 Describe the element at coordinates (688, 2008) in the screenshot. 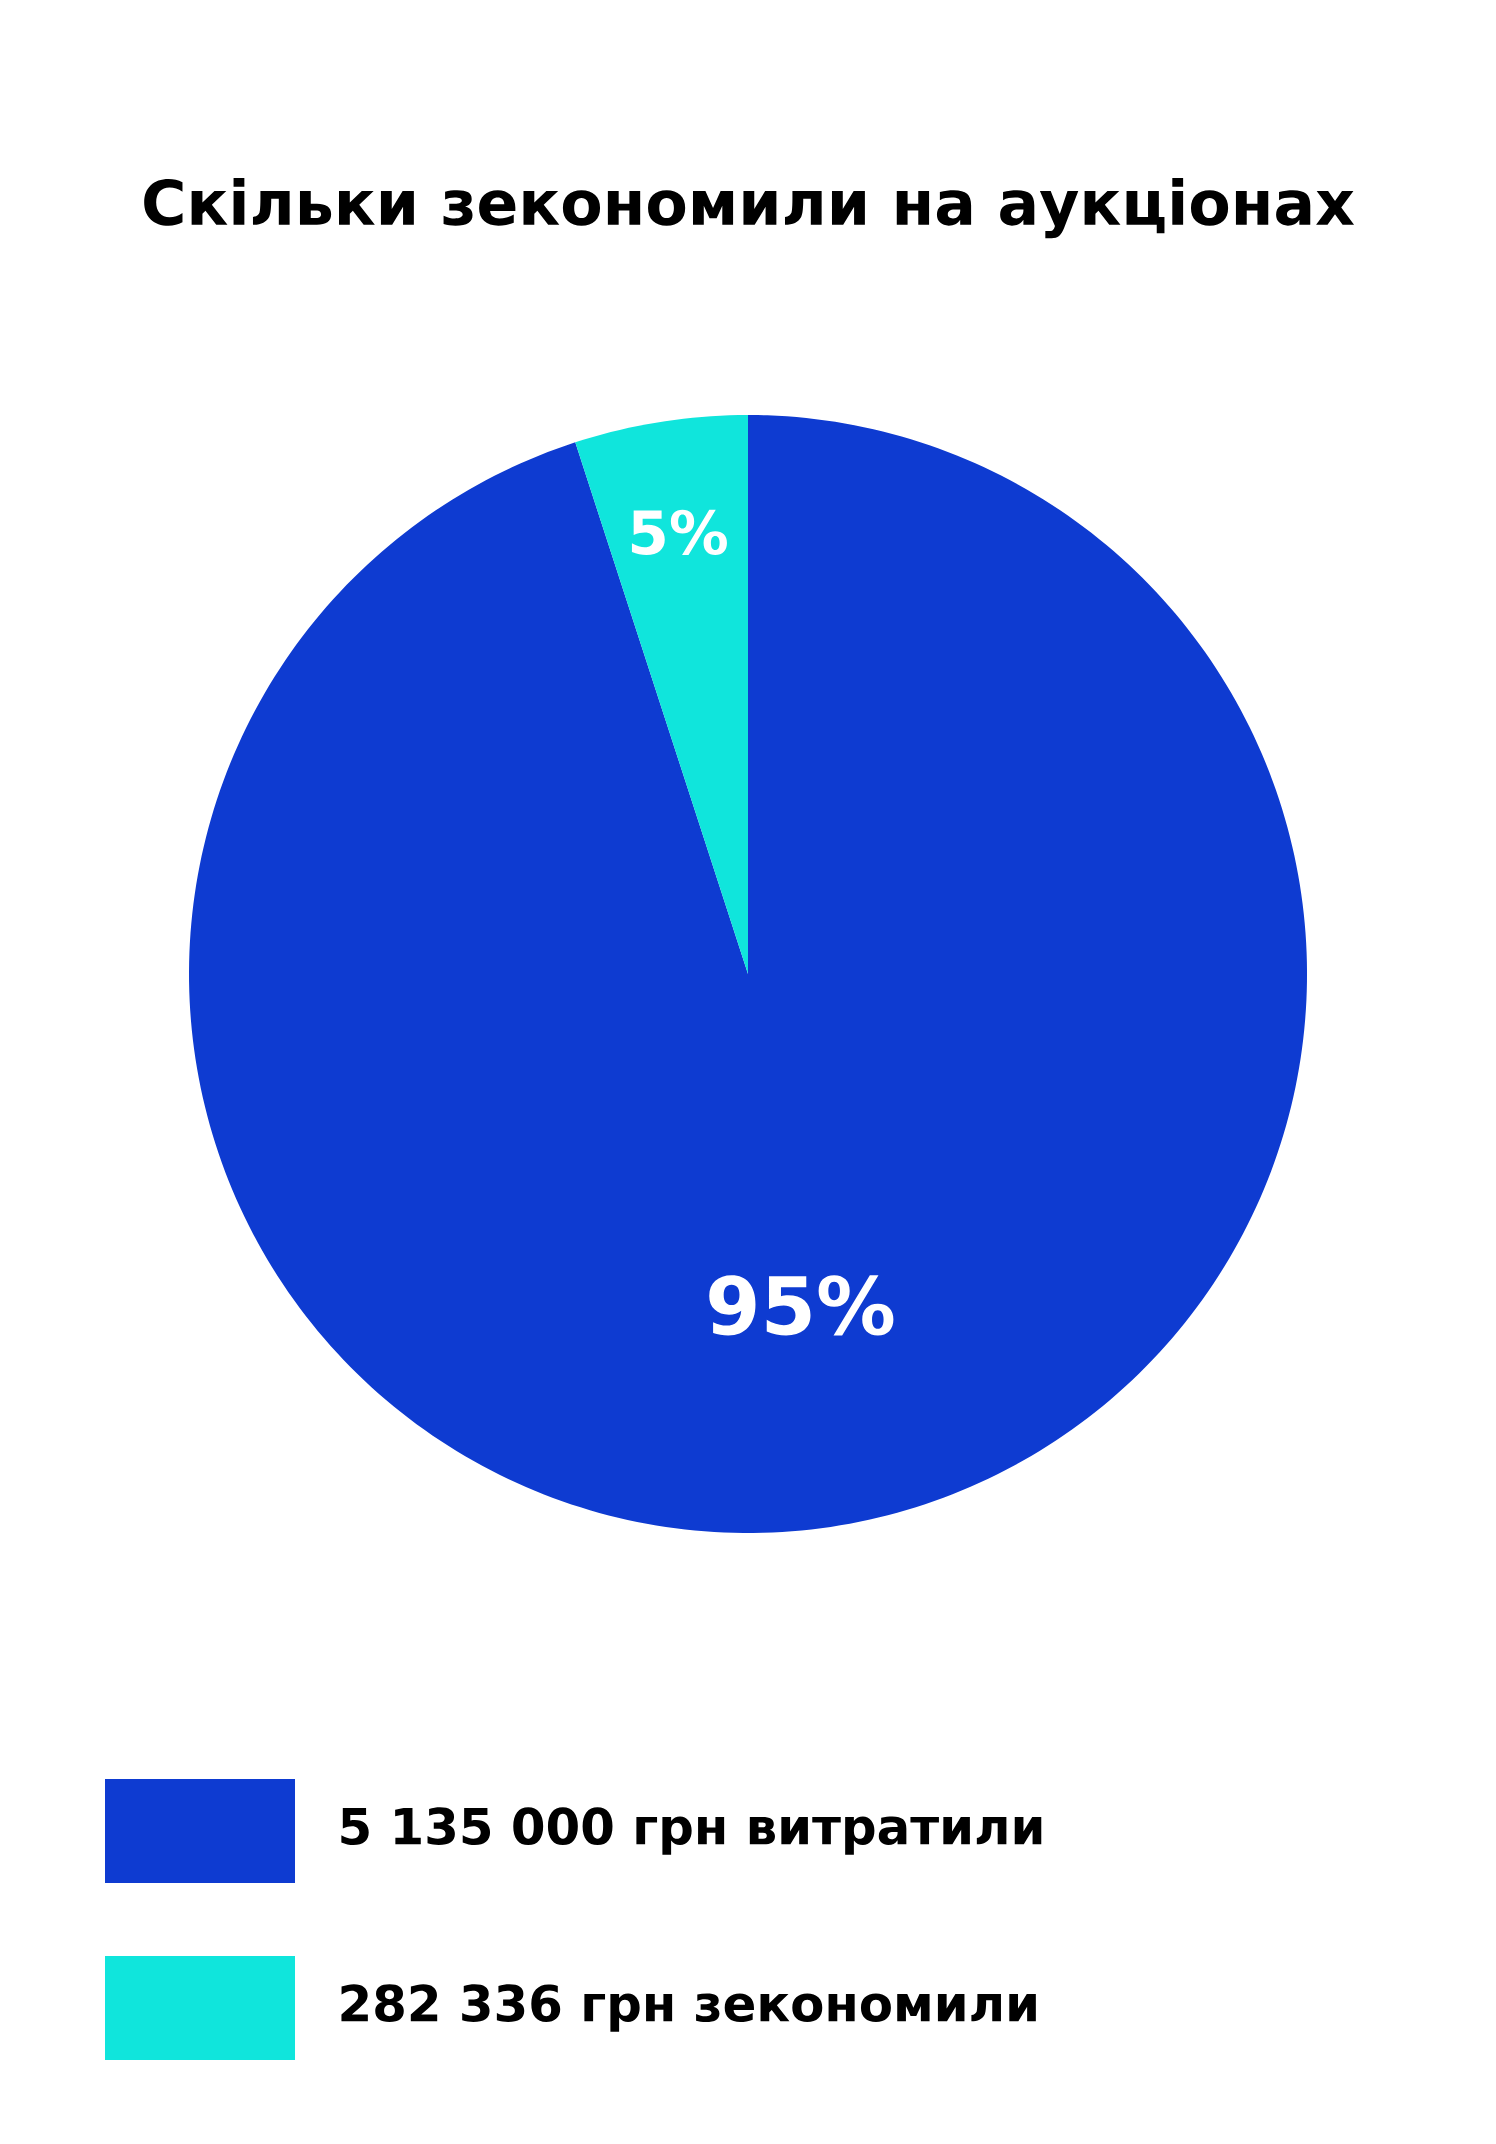

I see `legend-label: 282 336 грн зекономили` at that location.